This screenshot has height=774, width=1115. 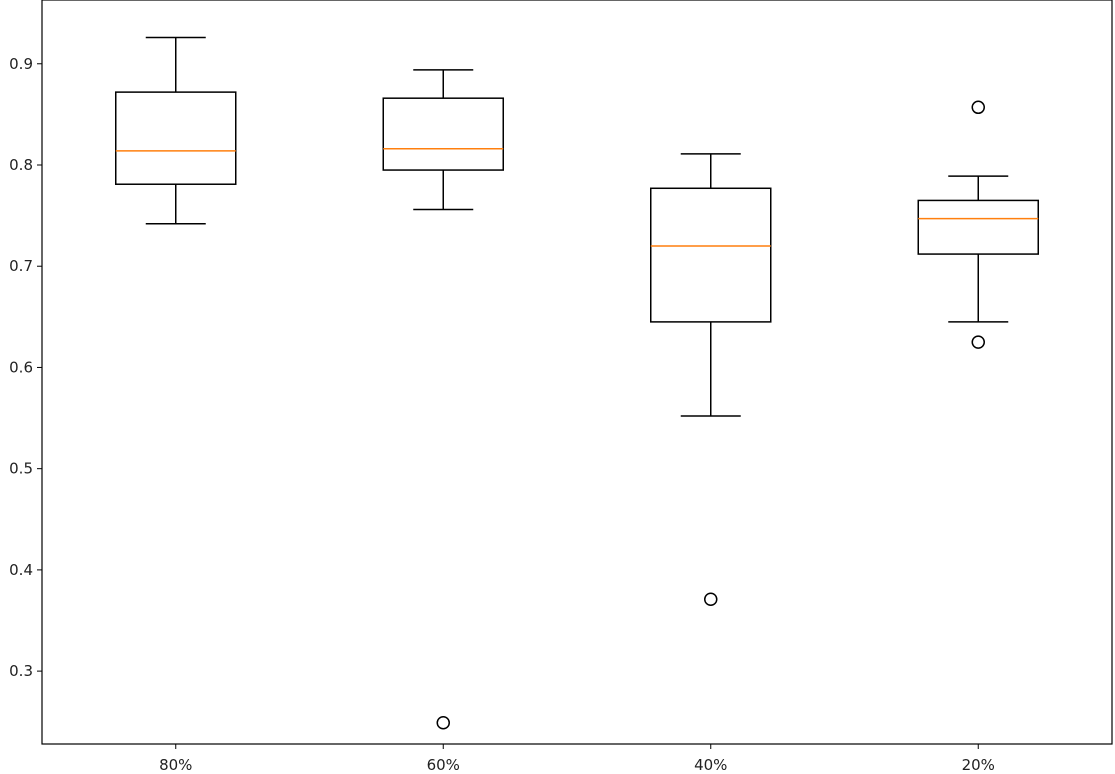 What do you see at coordinates (21, 570) in the screenshot?
I see `y-tick-label: 0.4` at bounding box center [21, 570].